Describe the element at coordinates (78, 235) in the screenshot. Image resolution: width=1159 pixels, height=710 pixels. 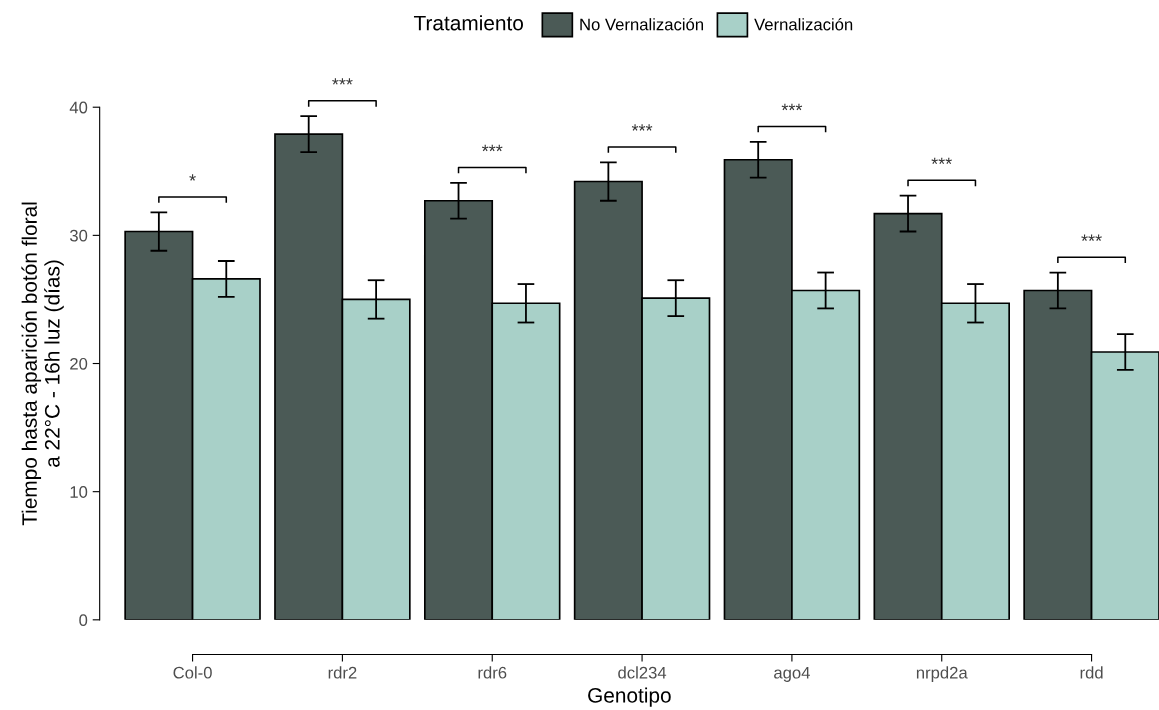
I see `y-tick-label: 30` at that location.